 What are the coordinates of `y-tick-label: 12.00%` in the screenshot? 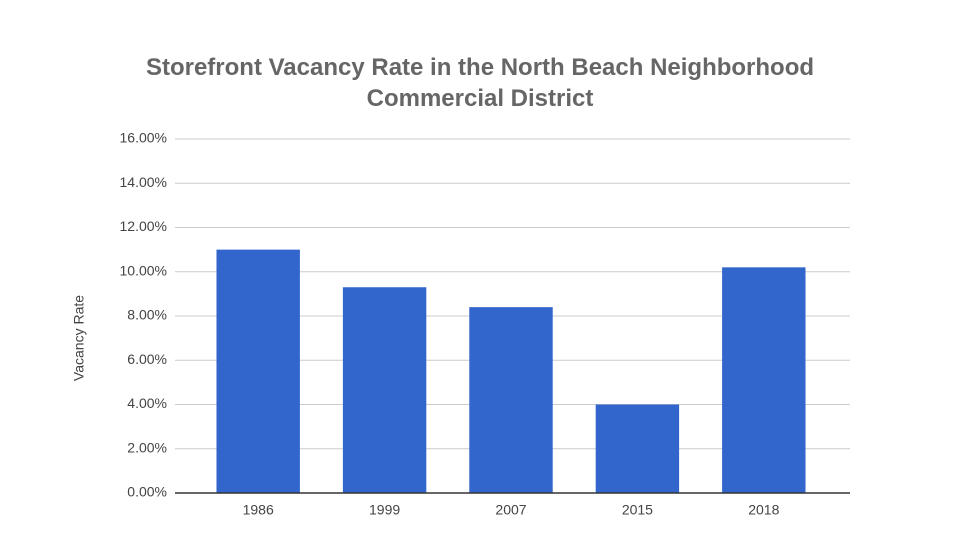 It's located at (143, 226).